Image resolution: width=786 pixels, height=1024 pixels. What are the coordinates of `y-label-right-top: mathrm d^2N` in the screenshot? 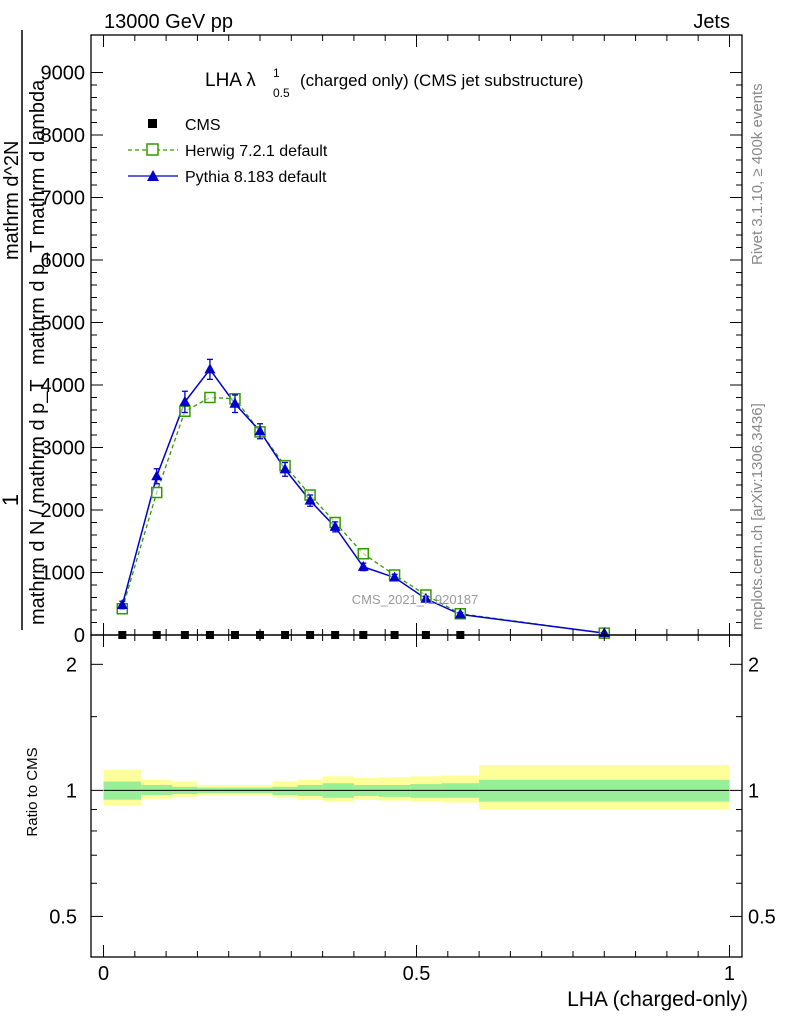 It's located at (12, 200).